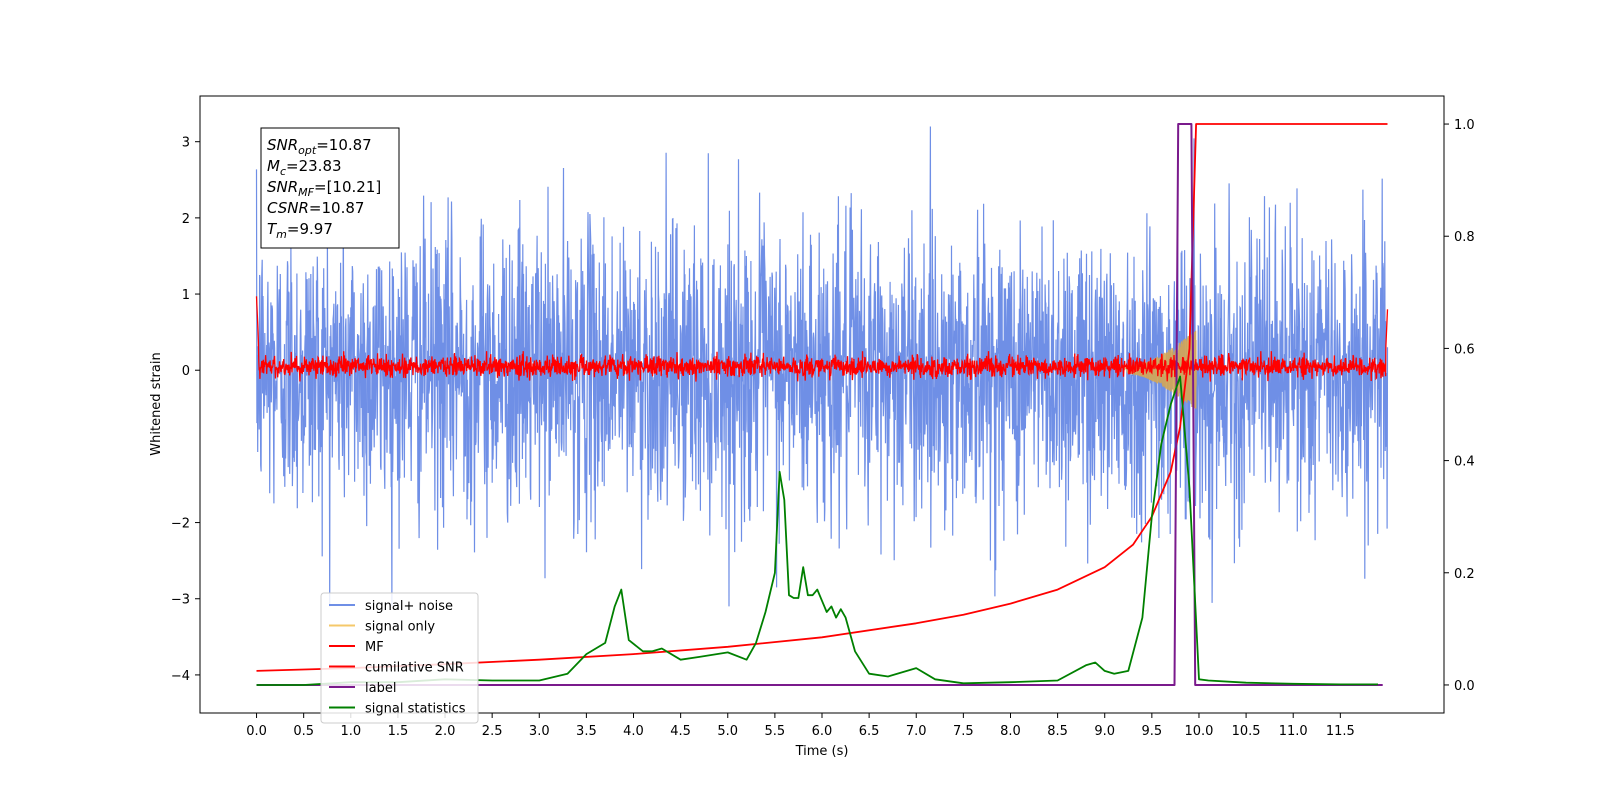  What do you see at coordinates (869, 731) in the screenshot?
I see `x-tick-label: 6.5` at bounding box center [869, 731].